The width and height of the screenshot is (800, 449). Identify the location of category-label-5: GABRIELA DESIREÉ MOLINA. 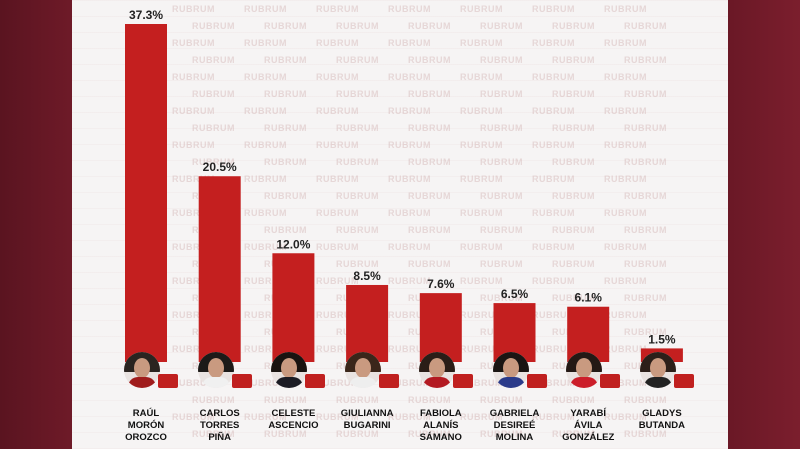
(514, 425).